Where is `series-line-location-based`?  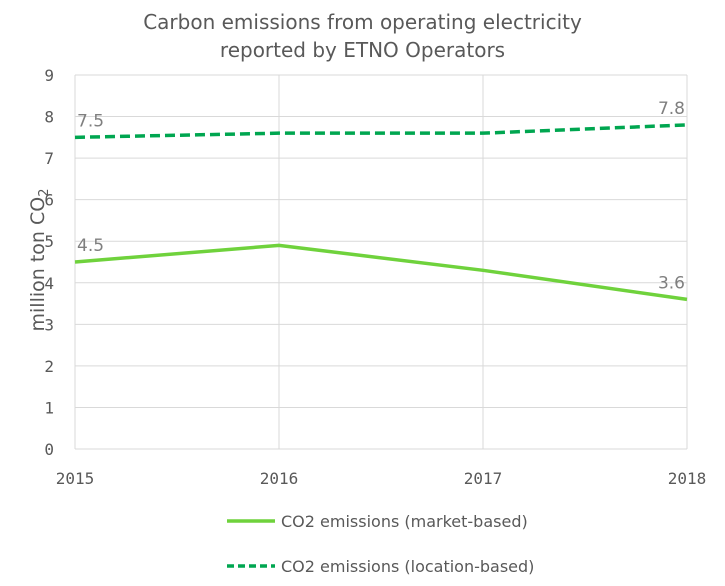 series-line-location-based is located at coordinates (381, 131).